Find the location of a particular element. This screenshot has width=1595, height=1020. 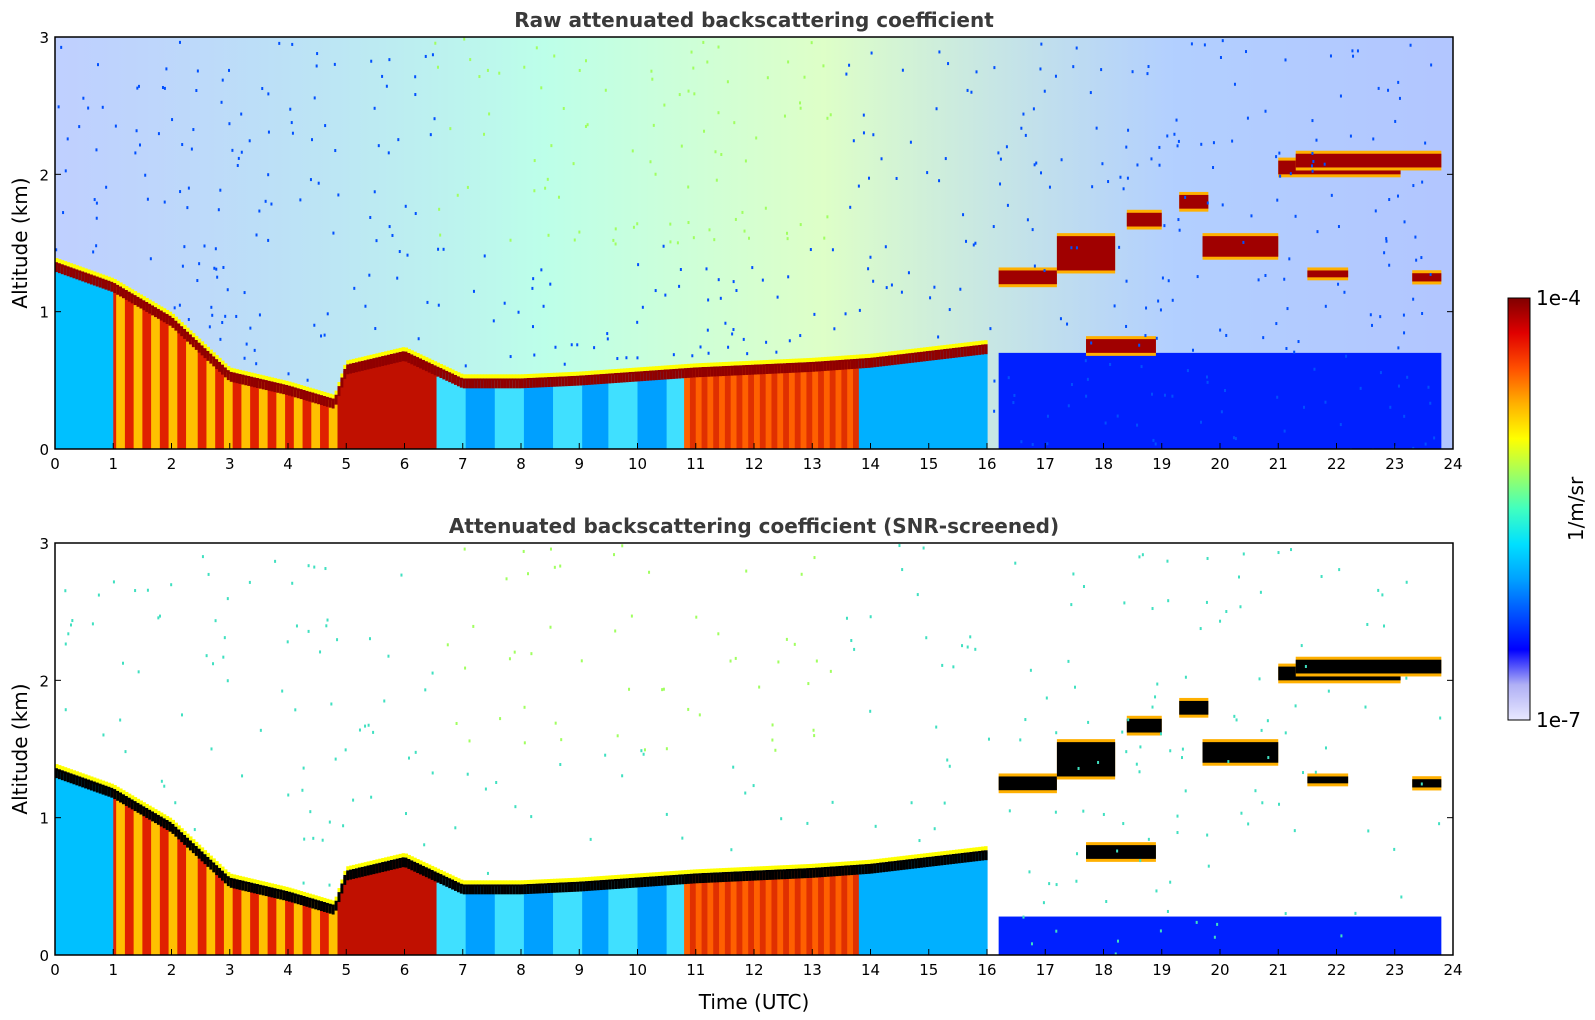

x-tick-label: 11 is located at coordinates (695, 464).